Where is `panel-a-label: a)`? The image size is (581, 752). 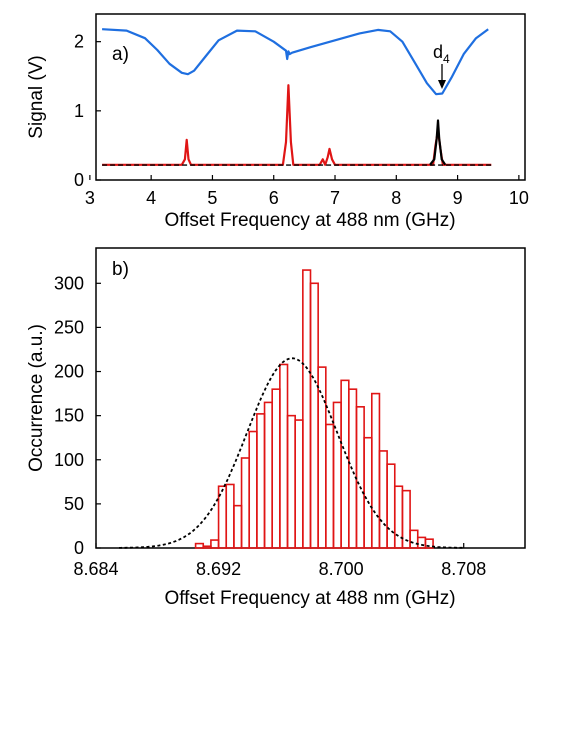
panel-a-label: a) is located at coordinates (120, 54).